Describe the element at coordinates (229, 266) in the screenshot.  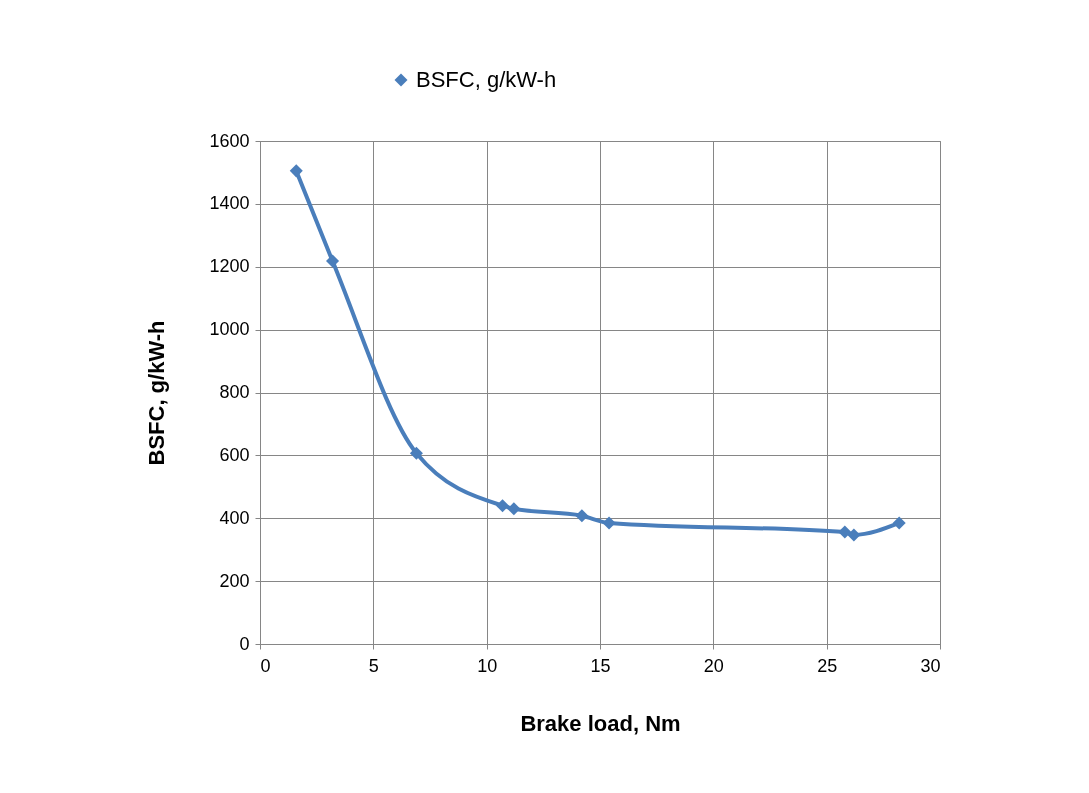
I see `y-tick-label: 1200` at that location.